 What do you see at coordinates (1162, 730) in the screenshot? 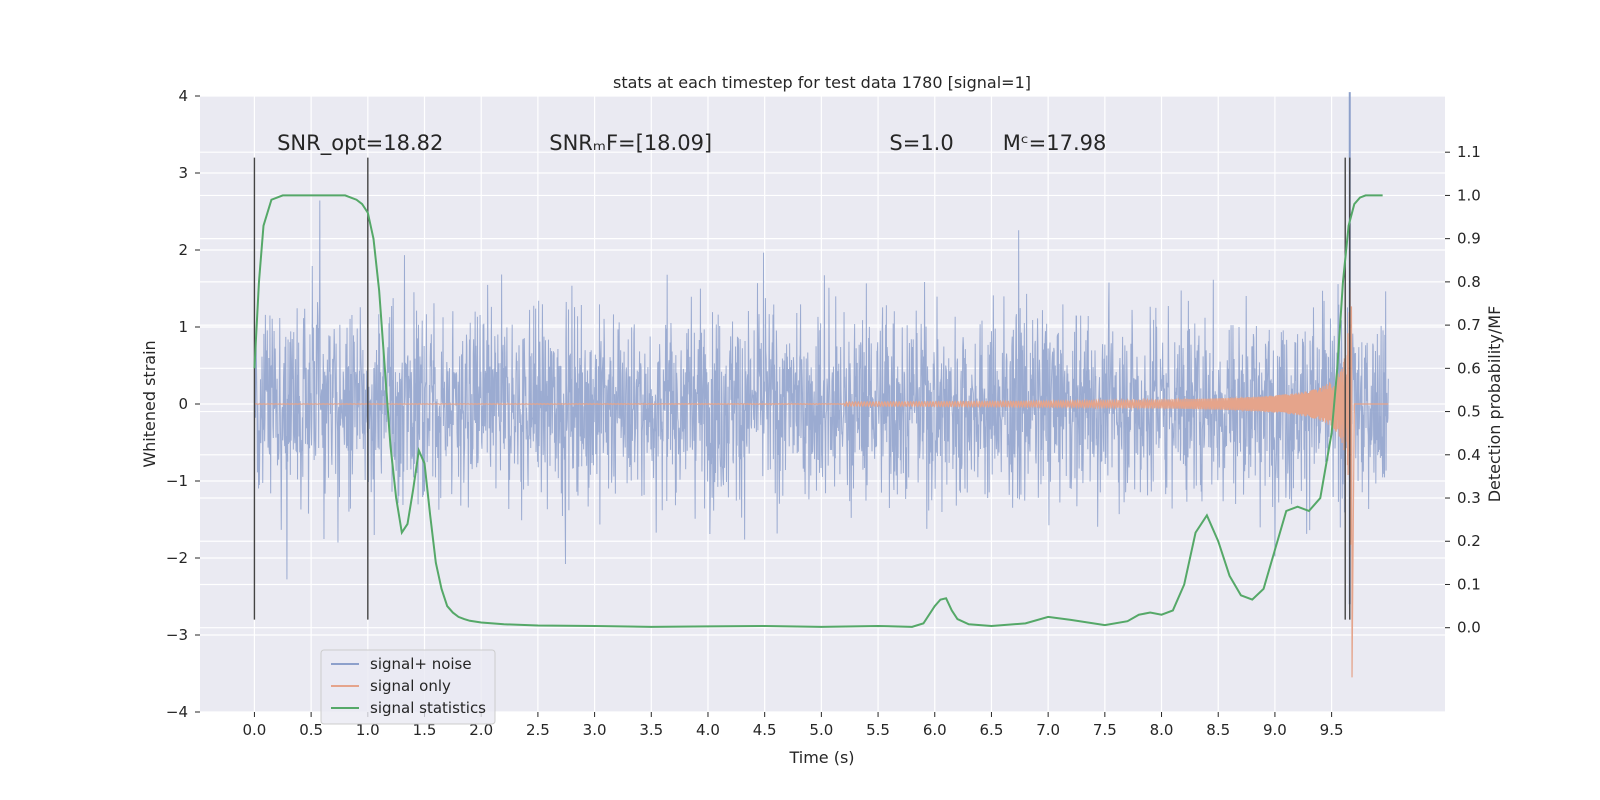
I see `x-tick-label: 8.0` at bounding box center [1162, 730].